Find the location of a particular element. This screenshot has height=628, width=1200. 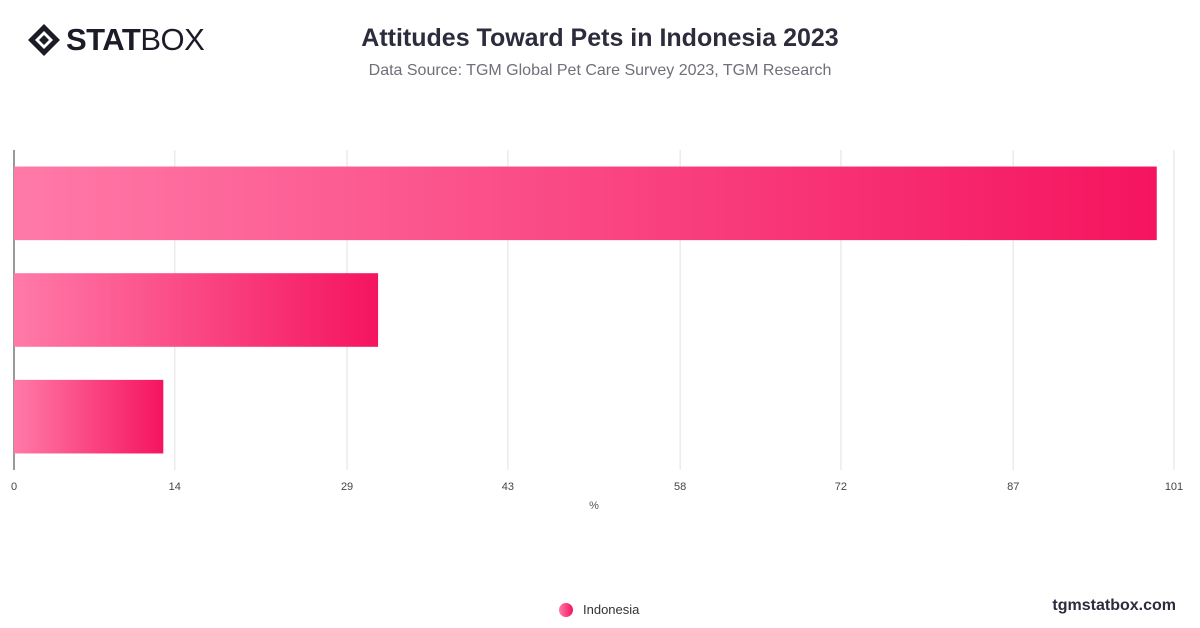

x-tick-label: 101 is located at coordinates (1174, 487).